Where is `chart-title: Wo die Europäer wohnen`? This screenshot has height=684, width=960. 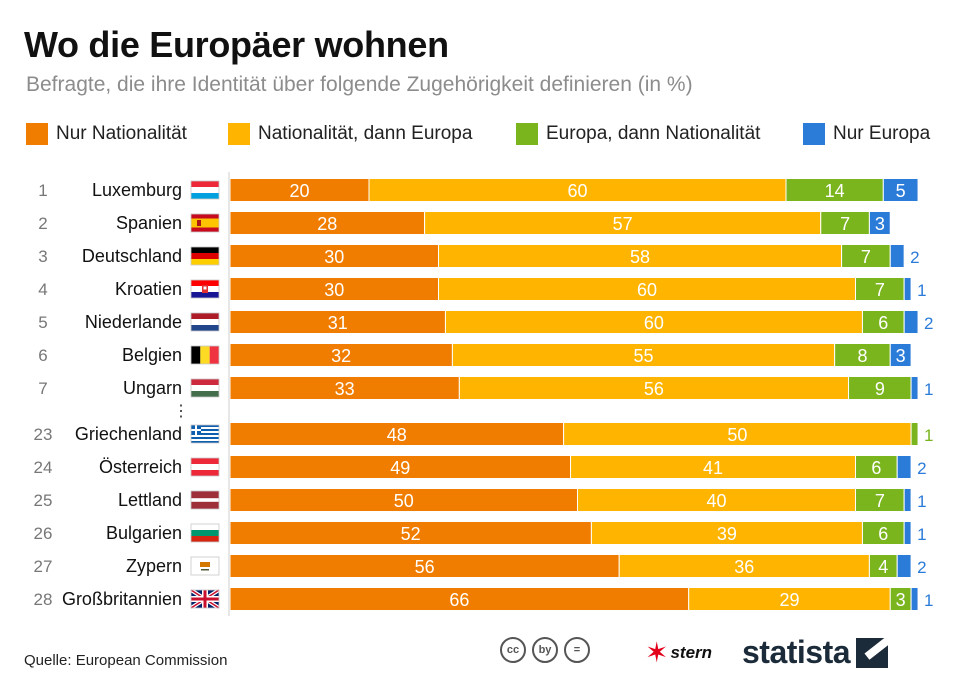
chart-title: Wo die Europäer wohnen is located at coordinates (236, 44).